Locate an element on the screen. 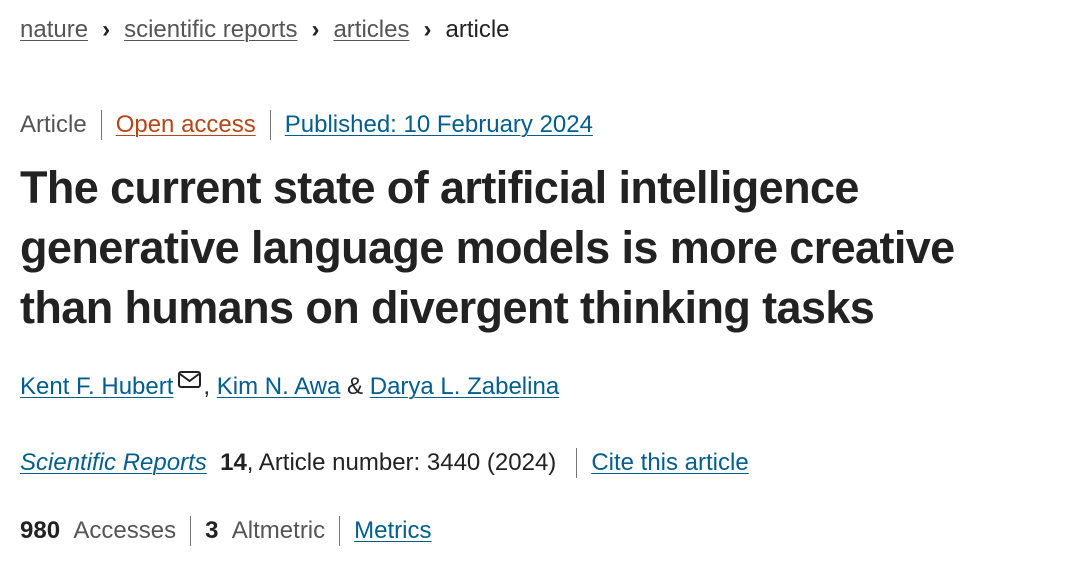  citation-details: , Article number: 3440 (2024) is located at coordinates (401, 462).